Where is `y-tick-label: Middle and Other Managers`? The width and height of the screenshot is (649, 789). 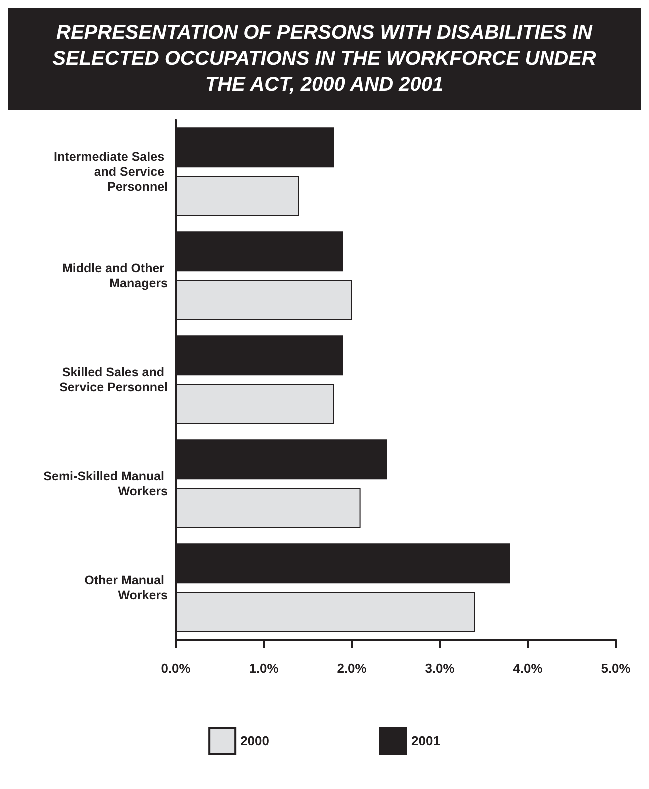 y-tick-label: Middle and Other Managers is located at coordinates (115, 276).